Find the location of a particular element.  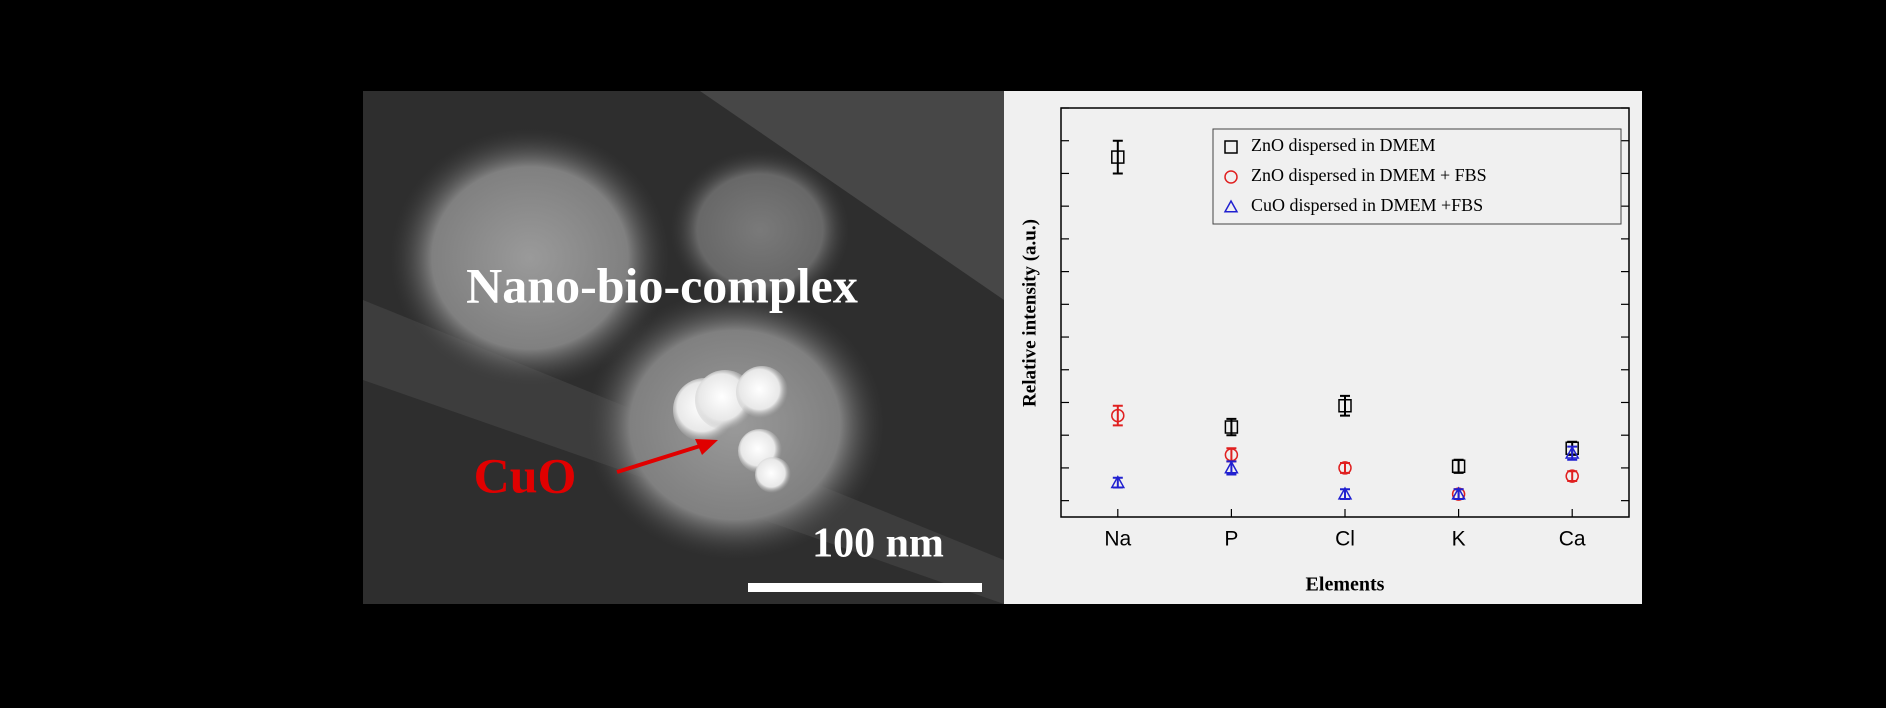

legend-label: ZnO dispersed in DMEM is located at coordinates (1343, 145).